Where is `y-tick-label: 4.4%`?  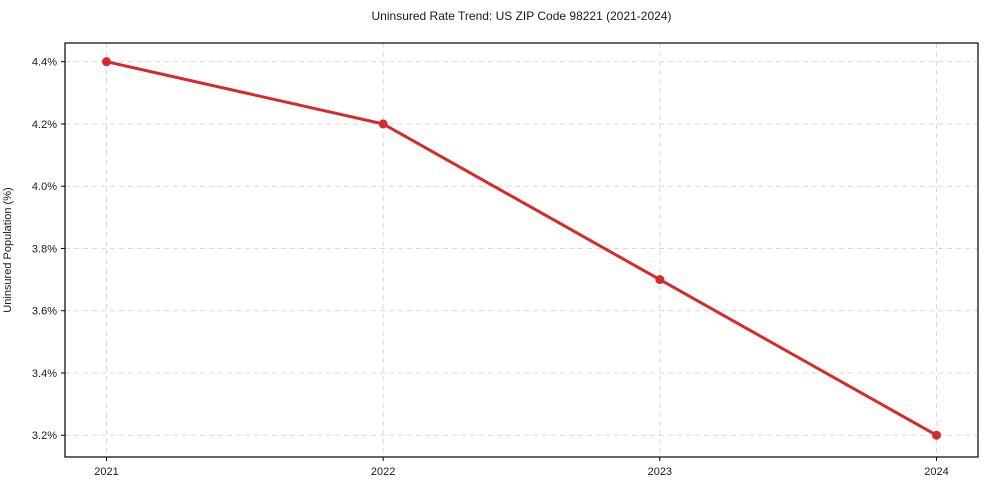 y-tick-label: 4.4% is located at coordinates (44, 63).